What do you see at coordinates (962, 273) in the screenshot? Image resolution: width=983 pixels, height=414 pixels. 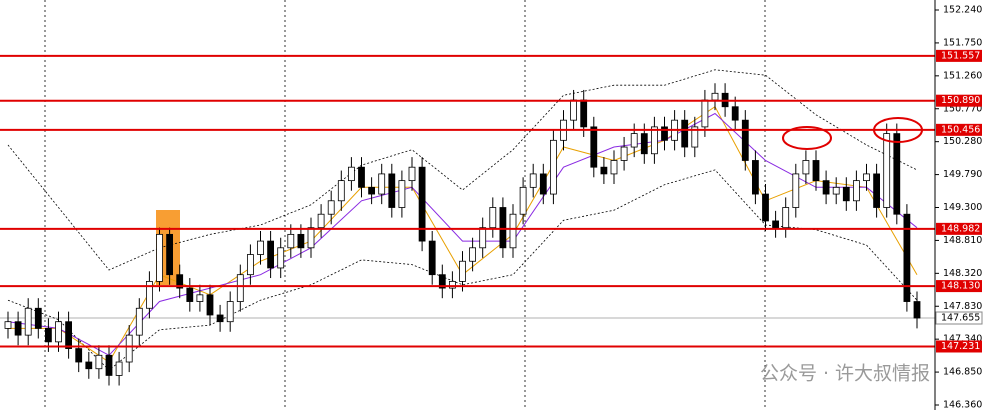 I see `y-tick-label: 148.320` at bounding box center [962, 273].